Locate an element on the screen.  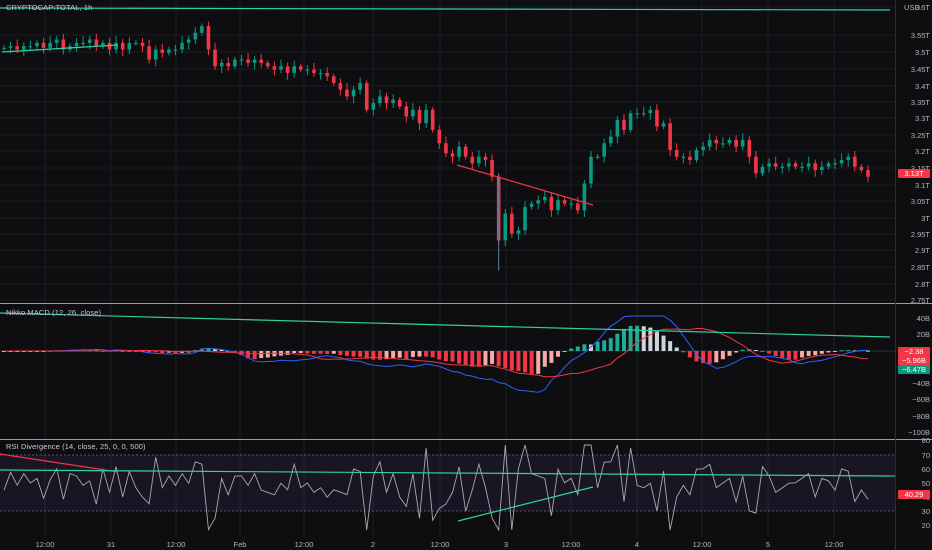
rsi-tick-label: 70 is located at coordinates (925, 455).